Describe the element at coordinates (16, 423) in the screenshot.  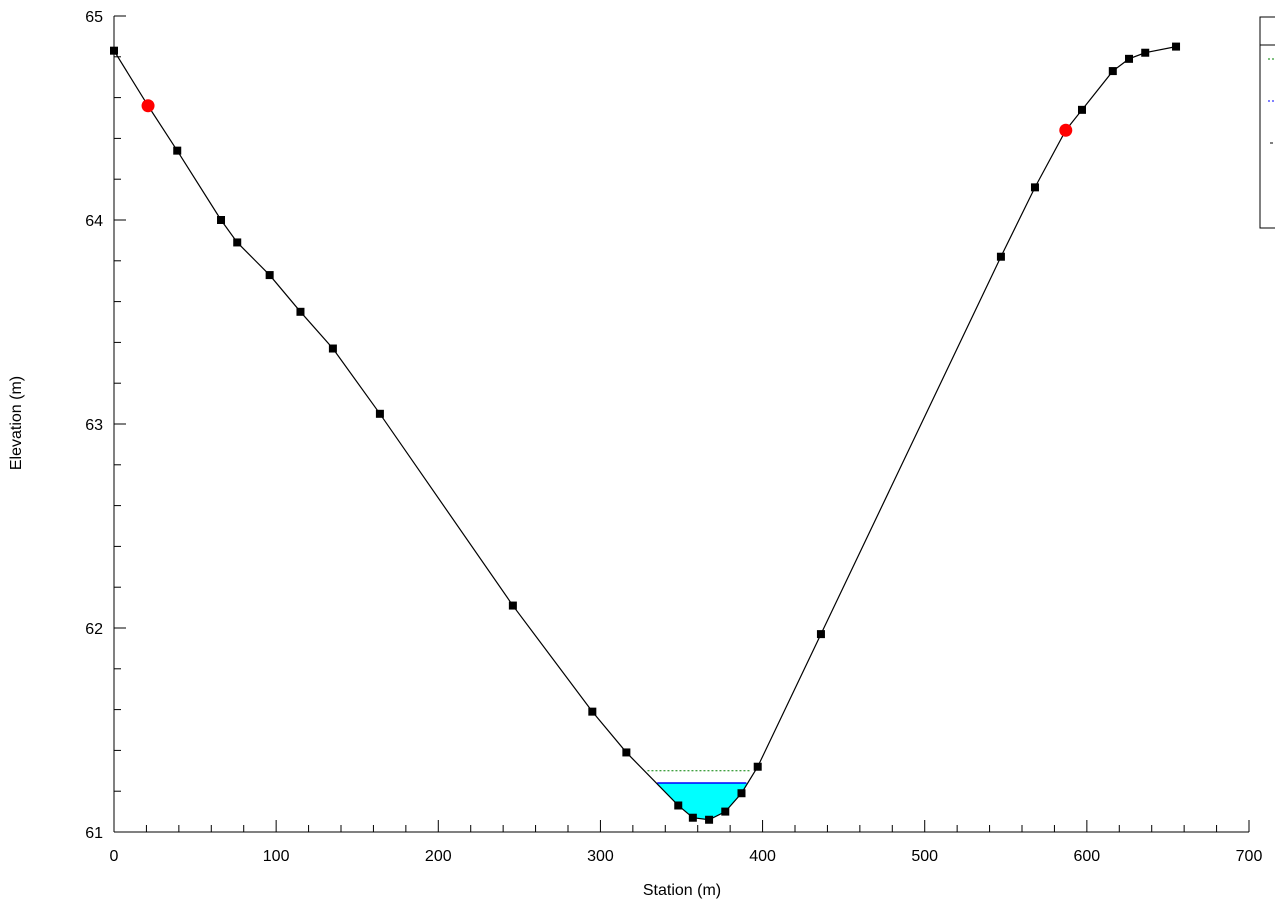
I see `y-axis-title: Elevation (m)` at that location.